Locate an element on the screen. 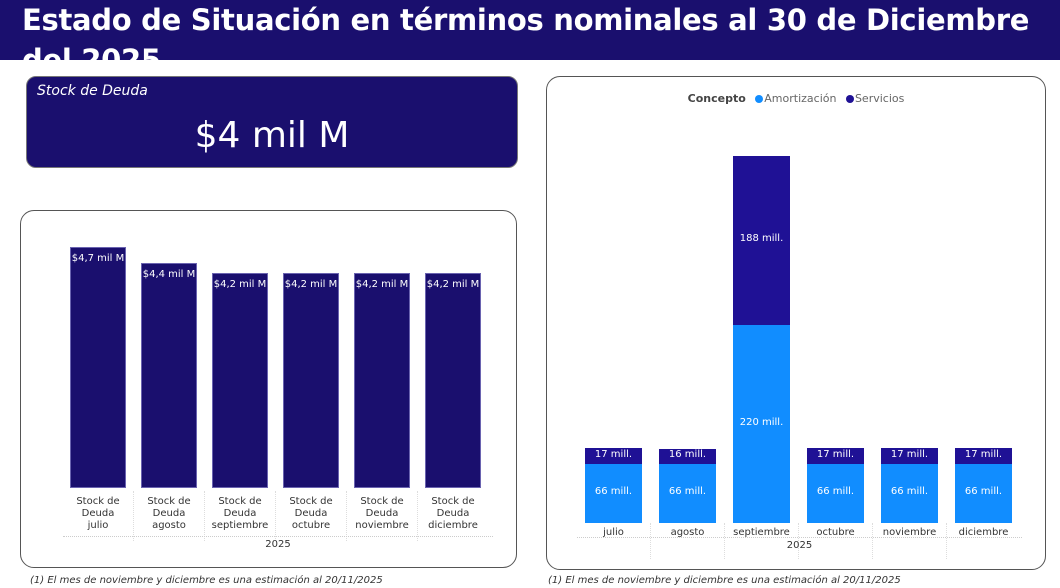 The image size is (1060, 588). legend-amortizacion: Amortización is located at coordinates (800, 98).